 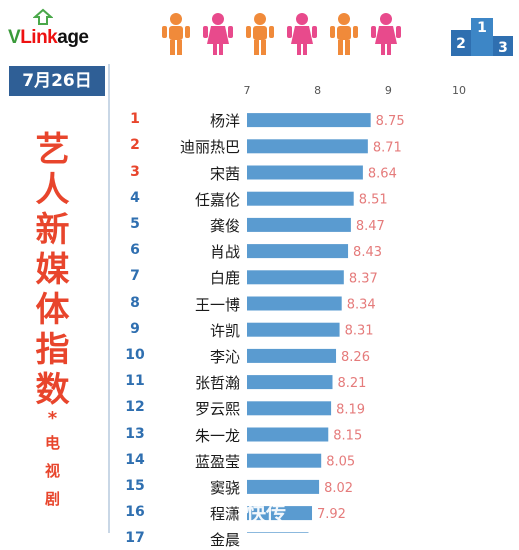 What do you see at coordinates (340, 462) in the screenshot?
I see `data-label: 8.05` at bounding box center [340, 462].